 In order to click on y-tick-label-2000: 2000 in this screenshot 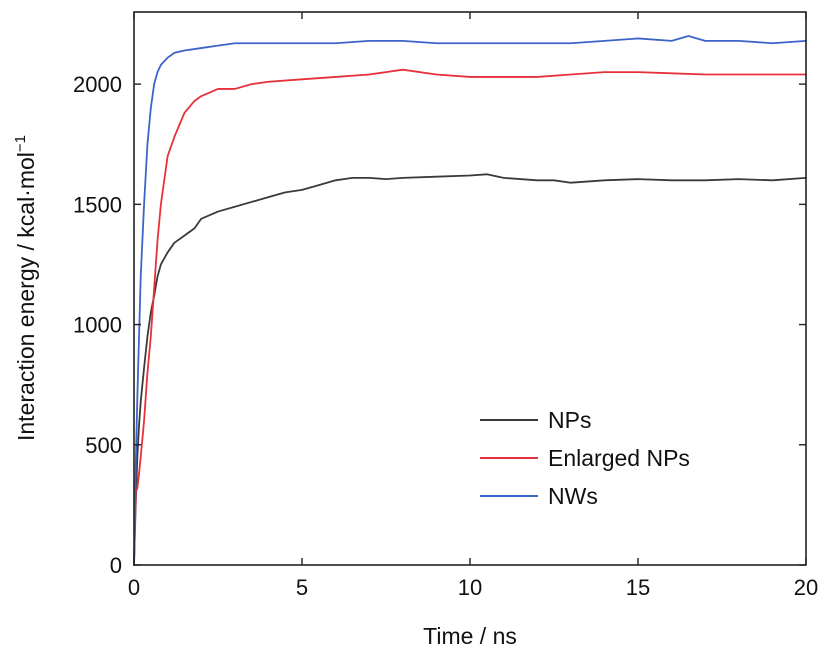, I will do `click(97, 84)`.